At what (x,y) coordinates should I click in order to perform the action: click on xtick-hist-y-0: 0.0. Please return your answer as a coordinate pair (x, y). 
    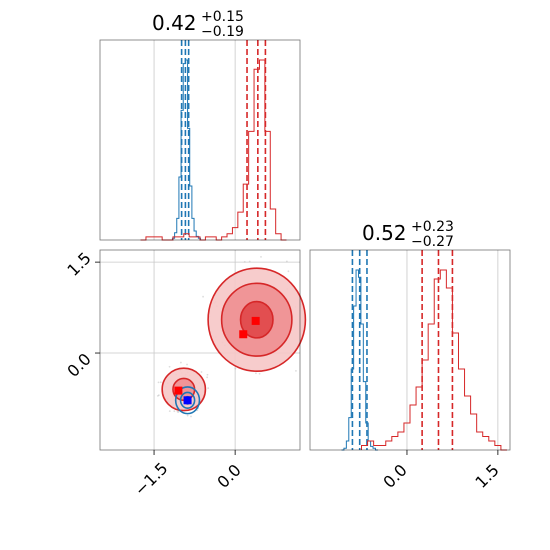
    Looking at the image, I should click on (394, 475).